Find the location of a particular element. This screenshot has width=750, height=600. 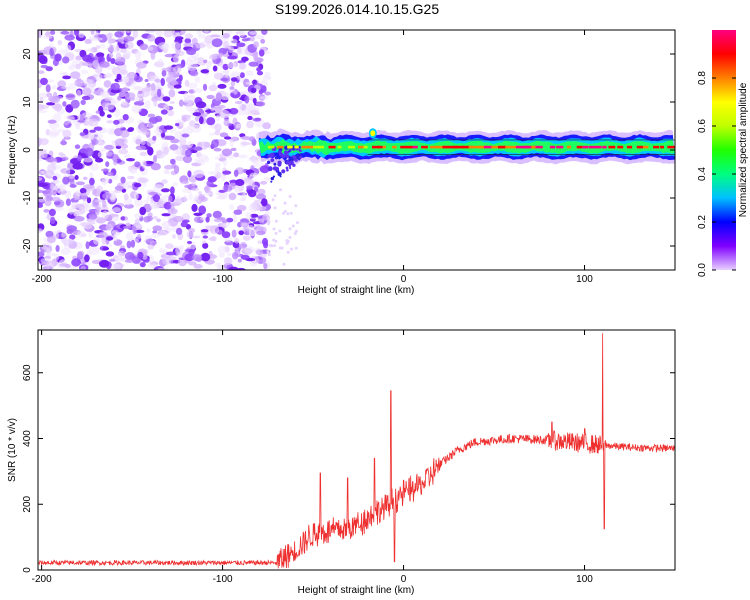

y-tick-label: 200 is located at coordinates (27, 503).